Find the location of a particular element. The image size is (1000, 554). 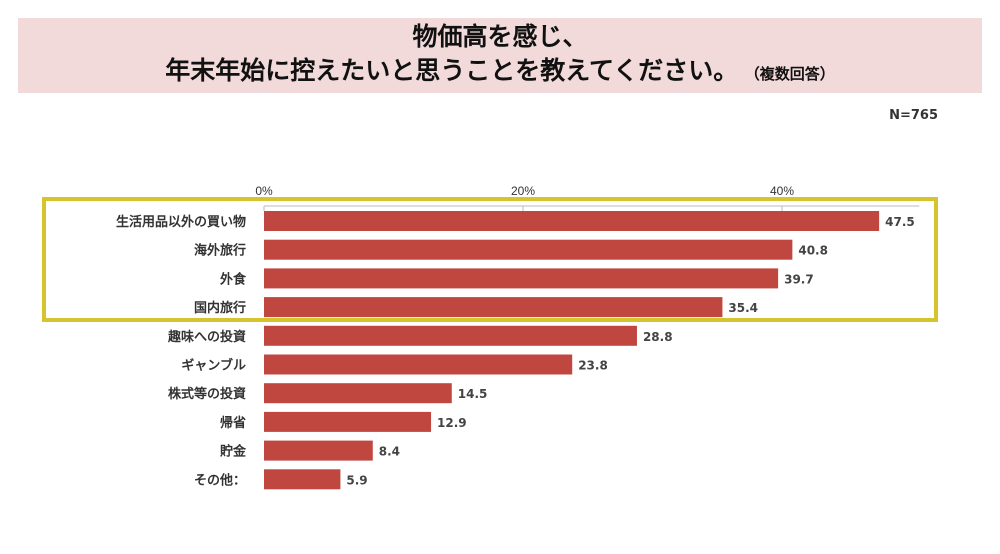

data-label: 35.4 is located at coordinates (743, 308).